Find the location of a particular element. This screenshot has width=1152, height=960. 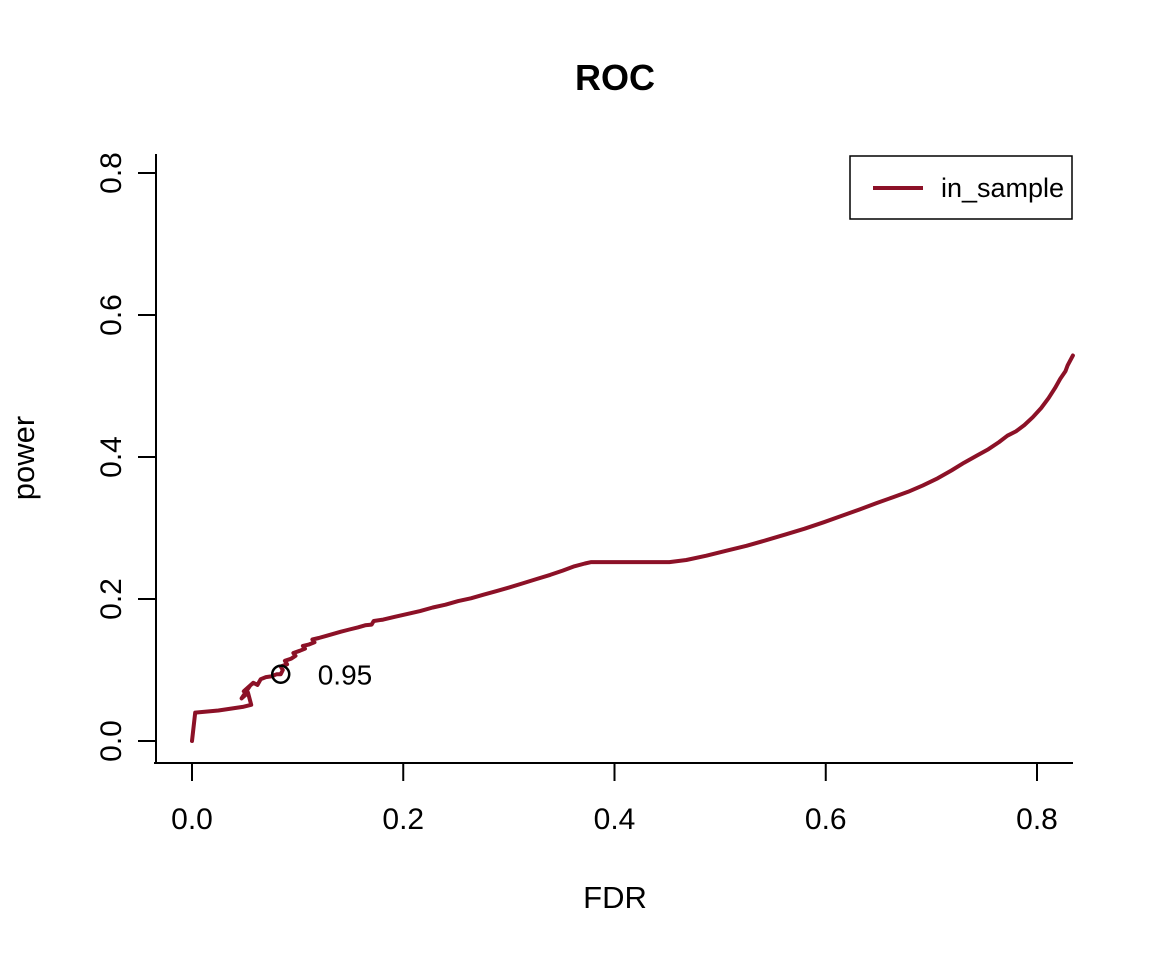

y-tick-label: 0.4 is located at coordinates (111, 457).